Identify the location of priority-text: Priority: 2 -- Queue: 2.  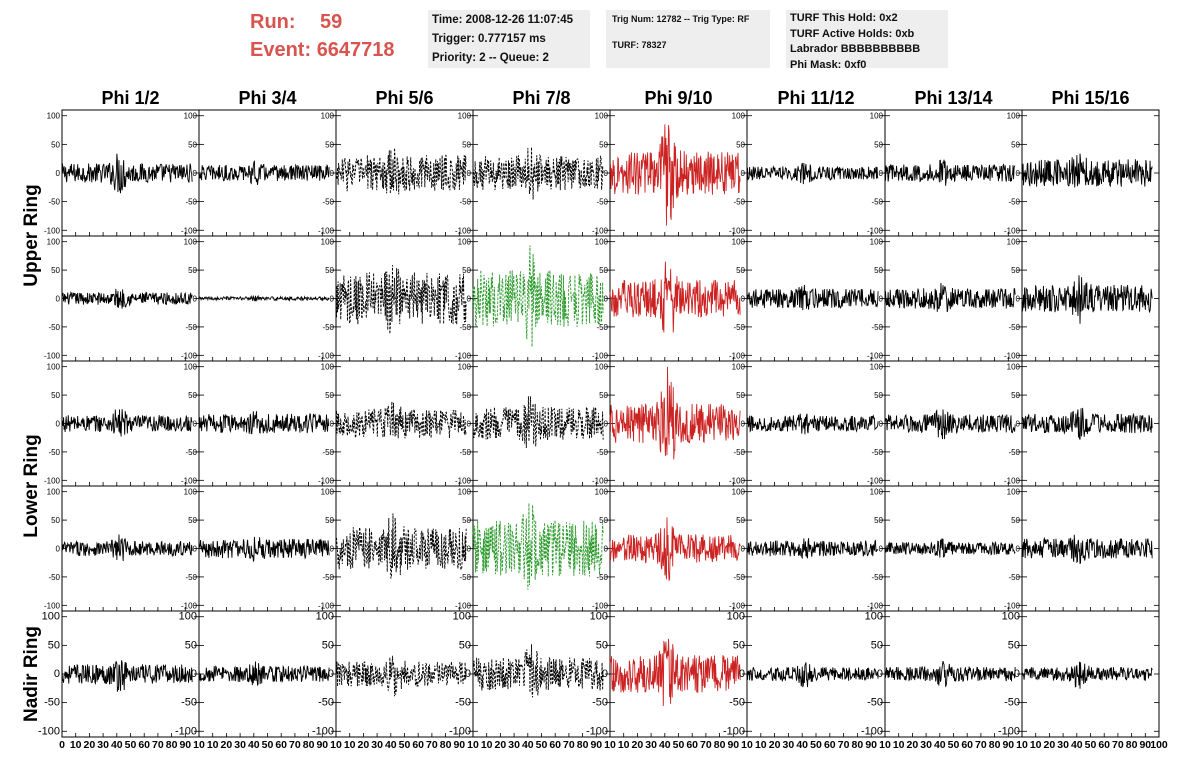
(490, 58).